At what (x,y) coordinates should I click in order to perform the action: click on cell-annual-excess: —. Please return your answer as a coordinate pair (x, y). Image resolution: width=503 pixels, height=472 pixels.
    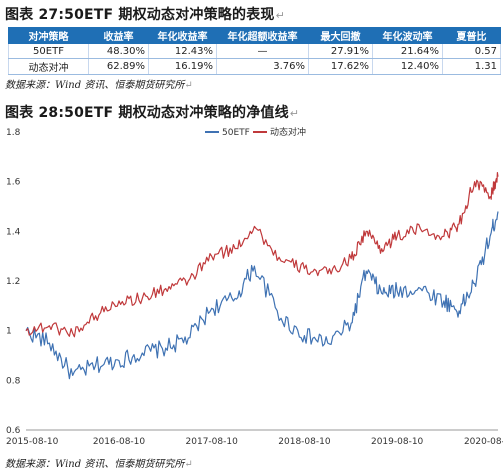
    Looking at the image, I should click on (262, 51).